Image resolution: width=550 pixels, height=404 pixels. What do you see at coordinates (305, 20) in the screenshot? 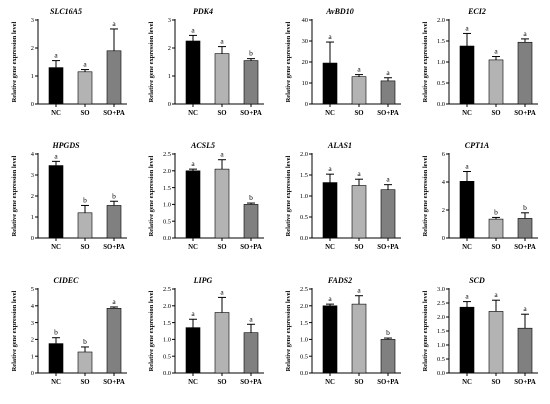
I see `y-tick-label: 40` at bounding box center [305, 20].